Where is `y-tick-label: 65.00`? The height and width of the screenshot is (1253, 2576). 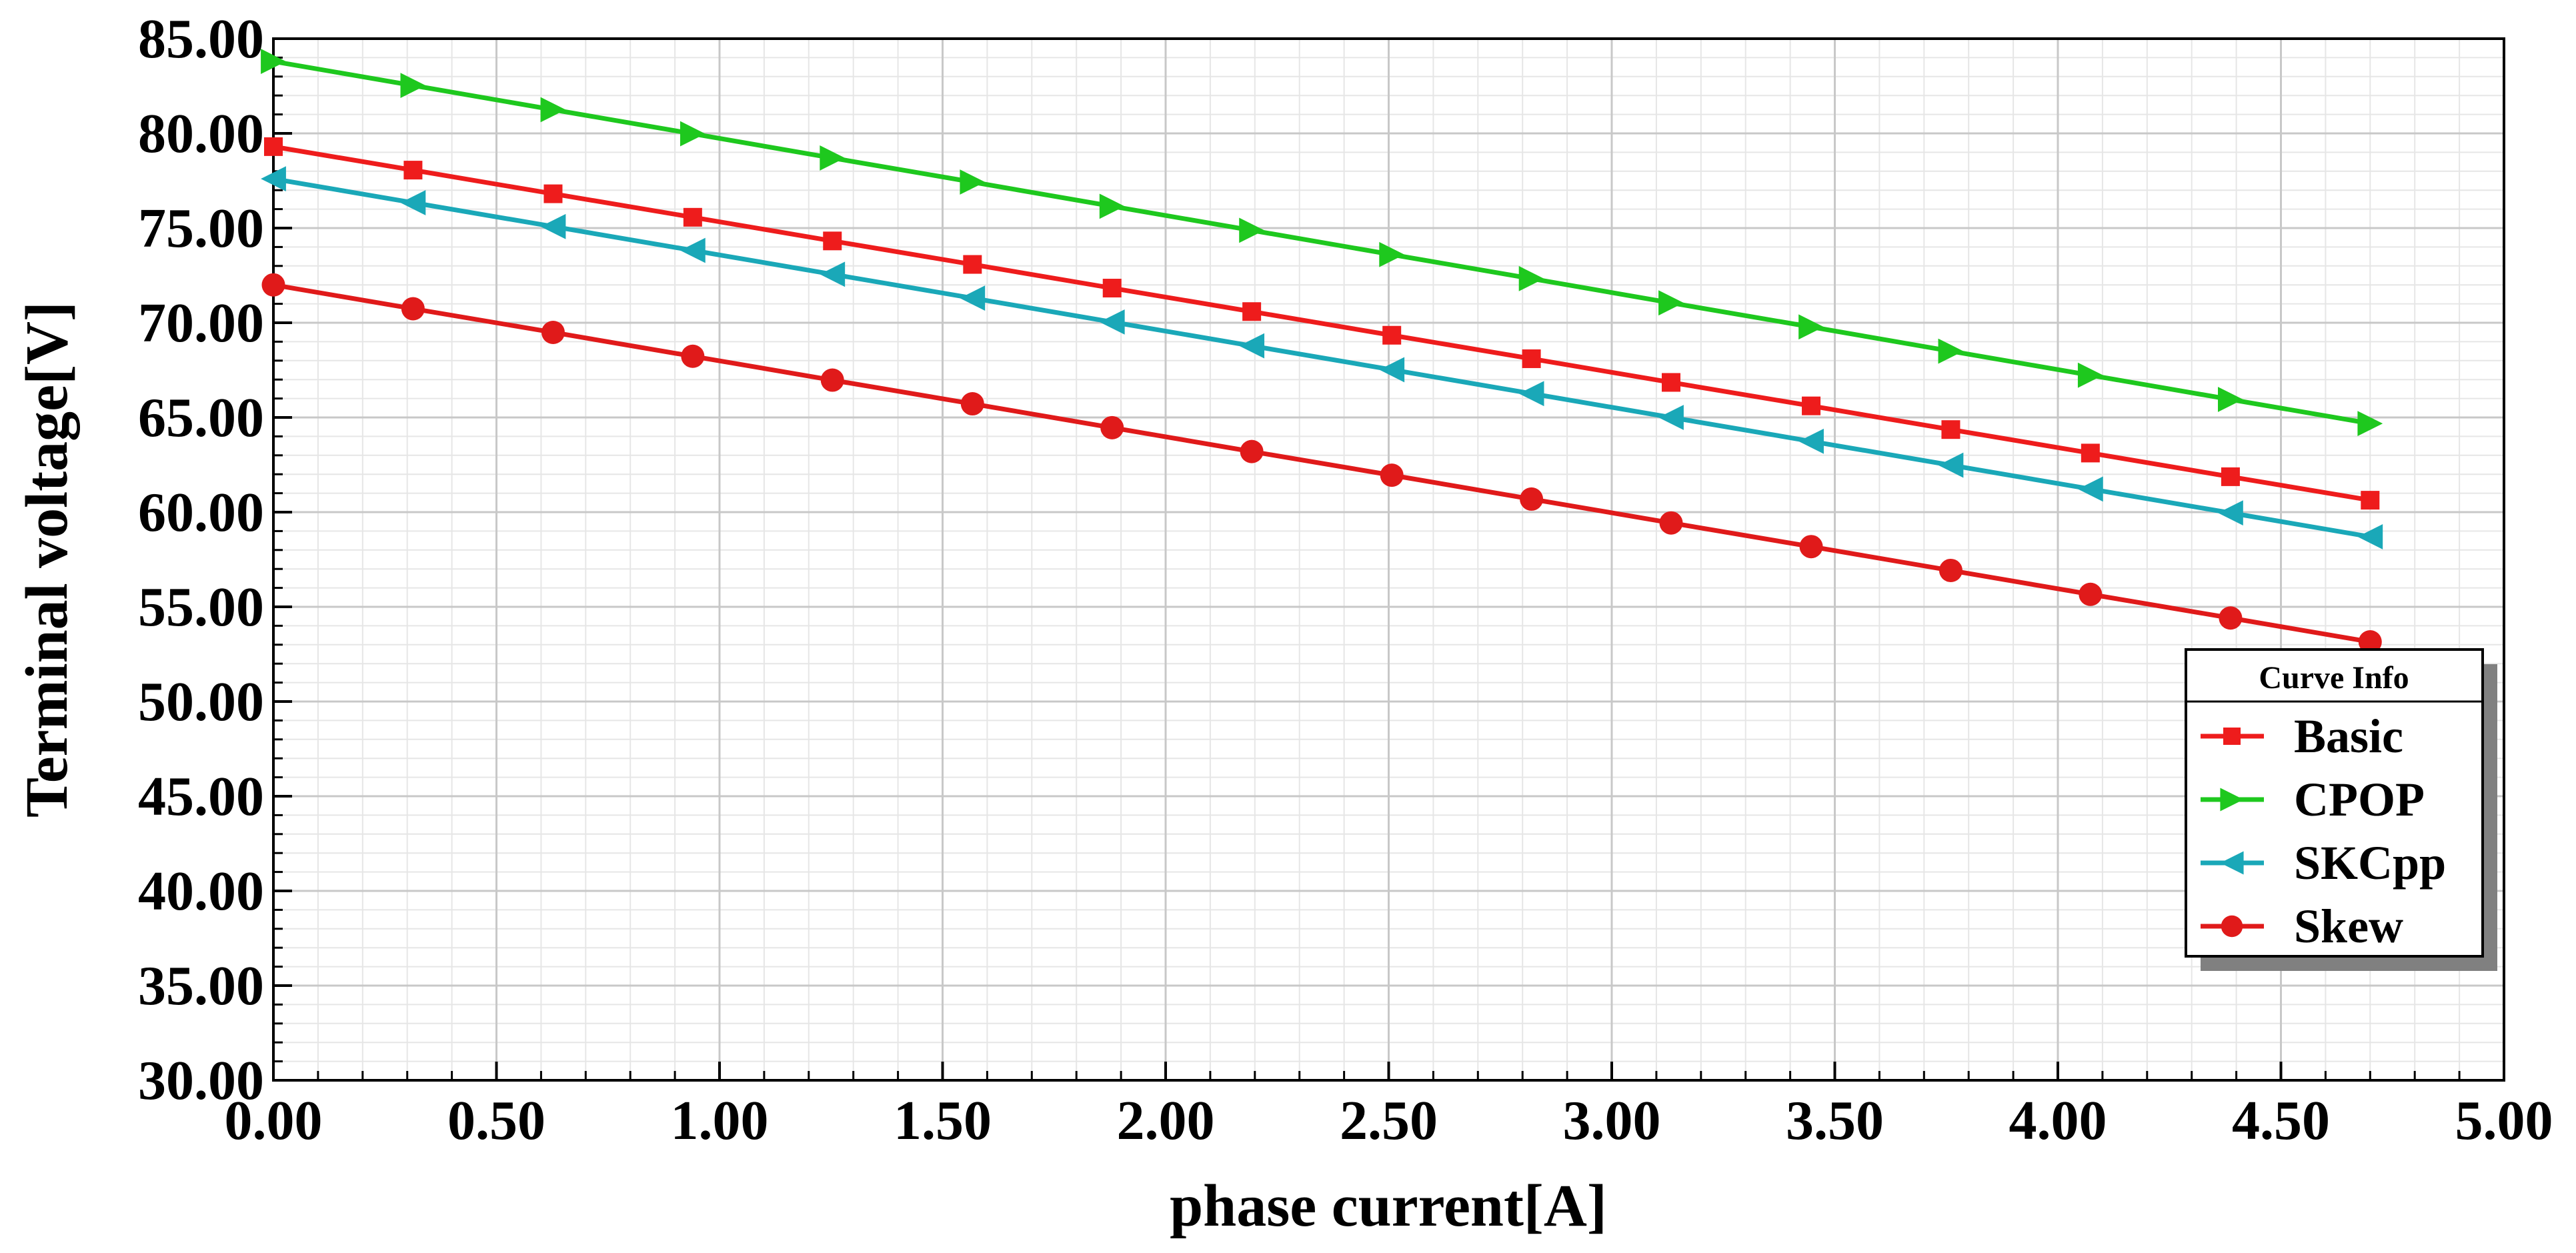 y-tick-label: 65.00 is located at coordinates (201, 418).